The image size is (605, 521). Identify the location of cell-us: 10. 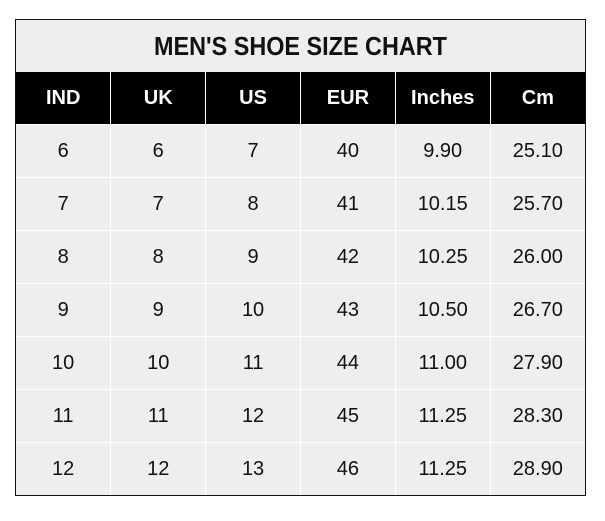
(253, 310).